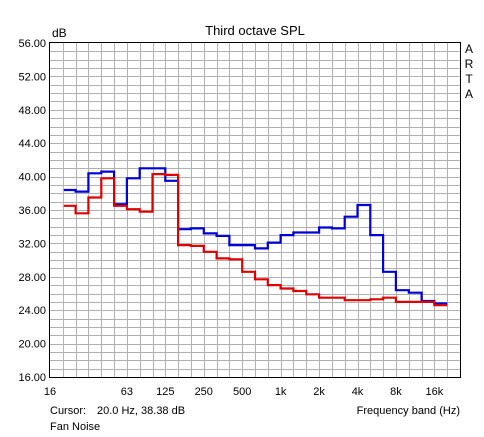 The image size is (484, 437). What do you see at coordinates (141, 411) in the screenshot?
I see `cursor-readout: 20.0 Hz, 38.38 dB` at bounding box center [141, 411].